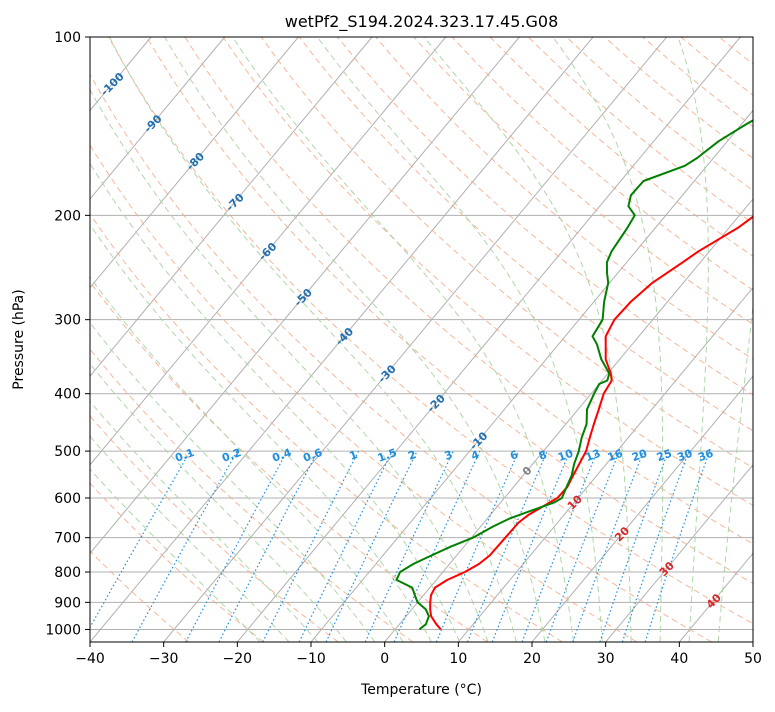  Describe the element at coordinates (606, 659) in the screenshot. I see `x-tick-label: 30` at that location.